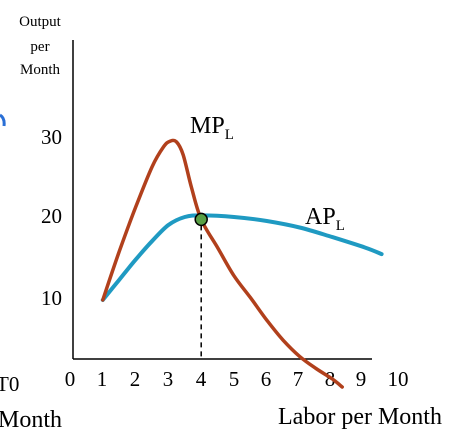 Image resolution: width=474 pixels, height=440 pixels. Describe the element at coordinates (320, 217) in the screenshot. I see `series-label-apl-name: AP` at that location.